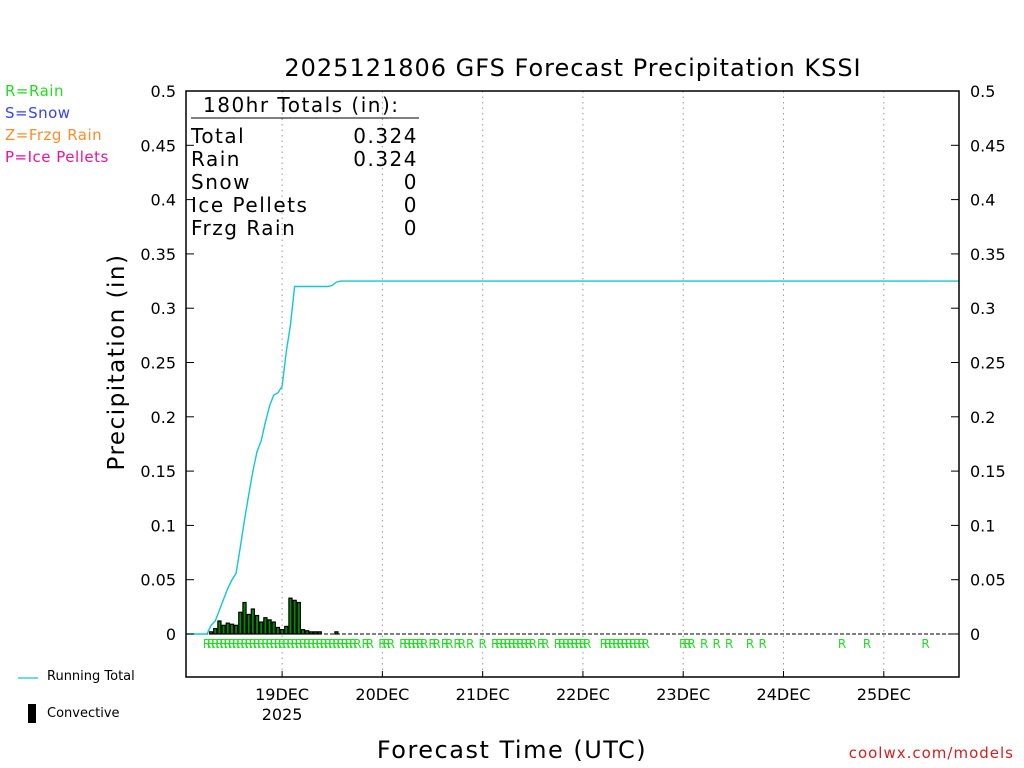 This screenshot has height=768, width=1024. Describe the element at coordinates (163, 417) in the screenshot. I see `y-tick-label-left: 0.2` at that location.